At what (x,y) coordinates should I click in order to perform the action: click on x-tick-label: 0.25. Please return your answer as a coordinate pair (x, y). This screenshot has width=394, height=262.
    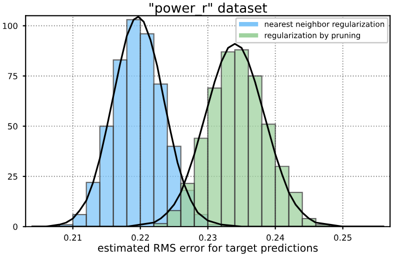
    Looking at the image, I should click on (343, 237).